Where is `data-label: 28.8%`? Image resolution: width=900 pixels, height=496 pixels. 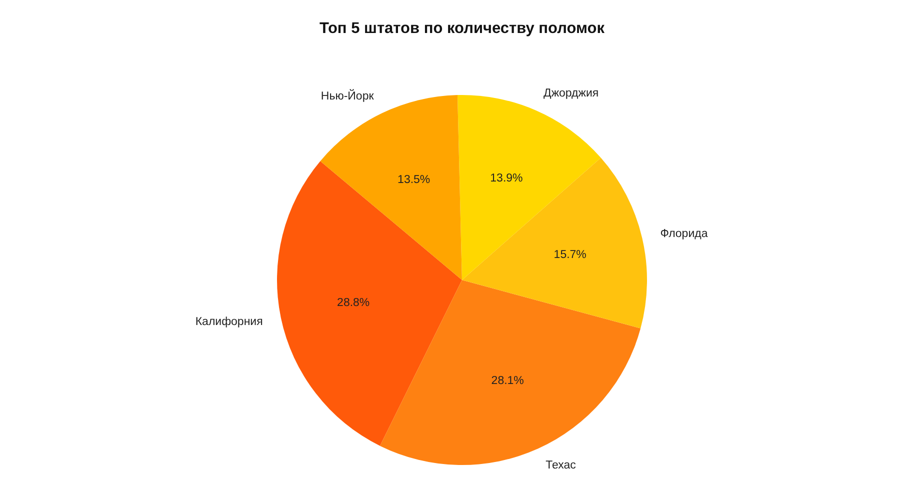
data-label: 28.8% is located at coordinates (353, 302).